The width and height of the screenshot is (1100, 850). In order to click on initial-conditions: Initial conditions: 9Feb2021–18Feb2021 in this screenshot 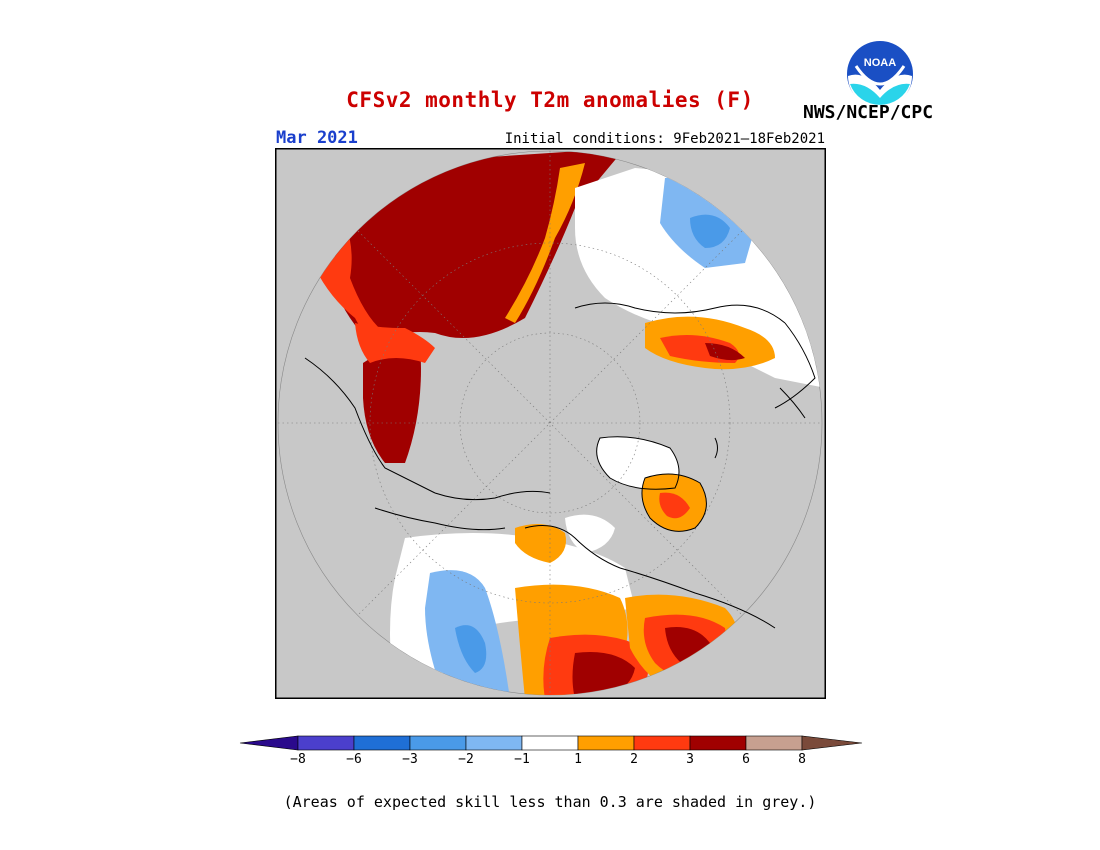, I will do `click(664, 139)`.